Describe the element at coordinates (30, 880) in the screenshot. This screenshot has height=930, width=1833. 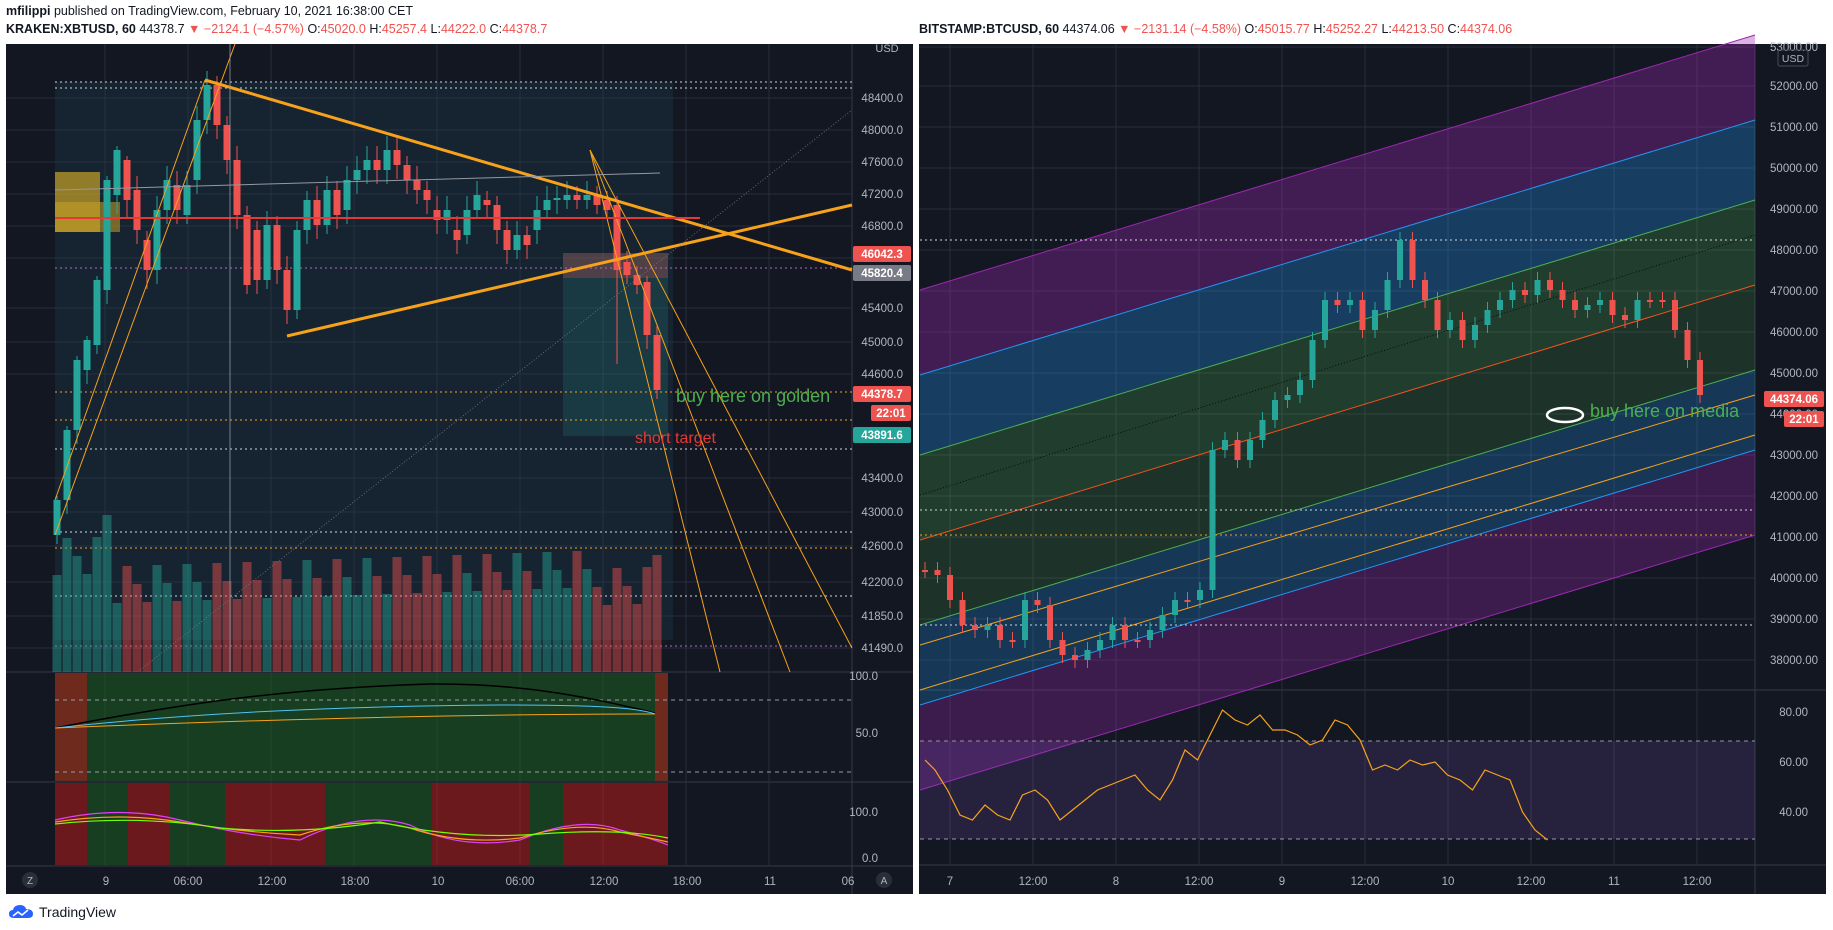
I see `left-corner-z` at that location.